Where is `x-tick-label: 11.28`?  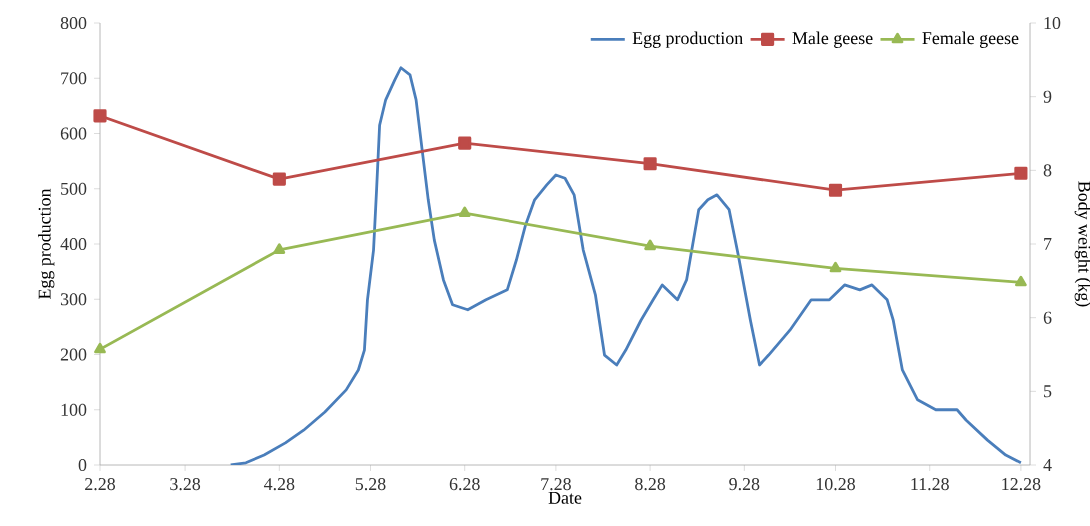
x-tick-label: 11.28 is located at coordinates (930, 484).